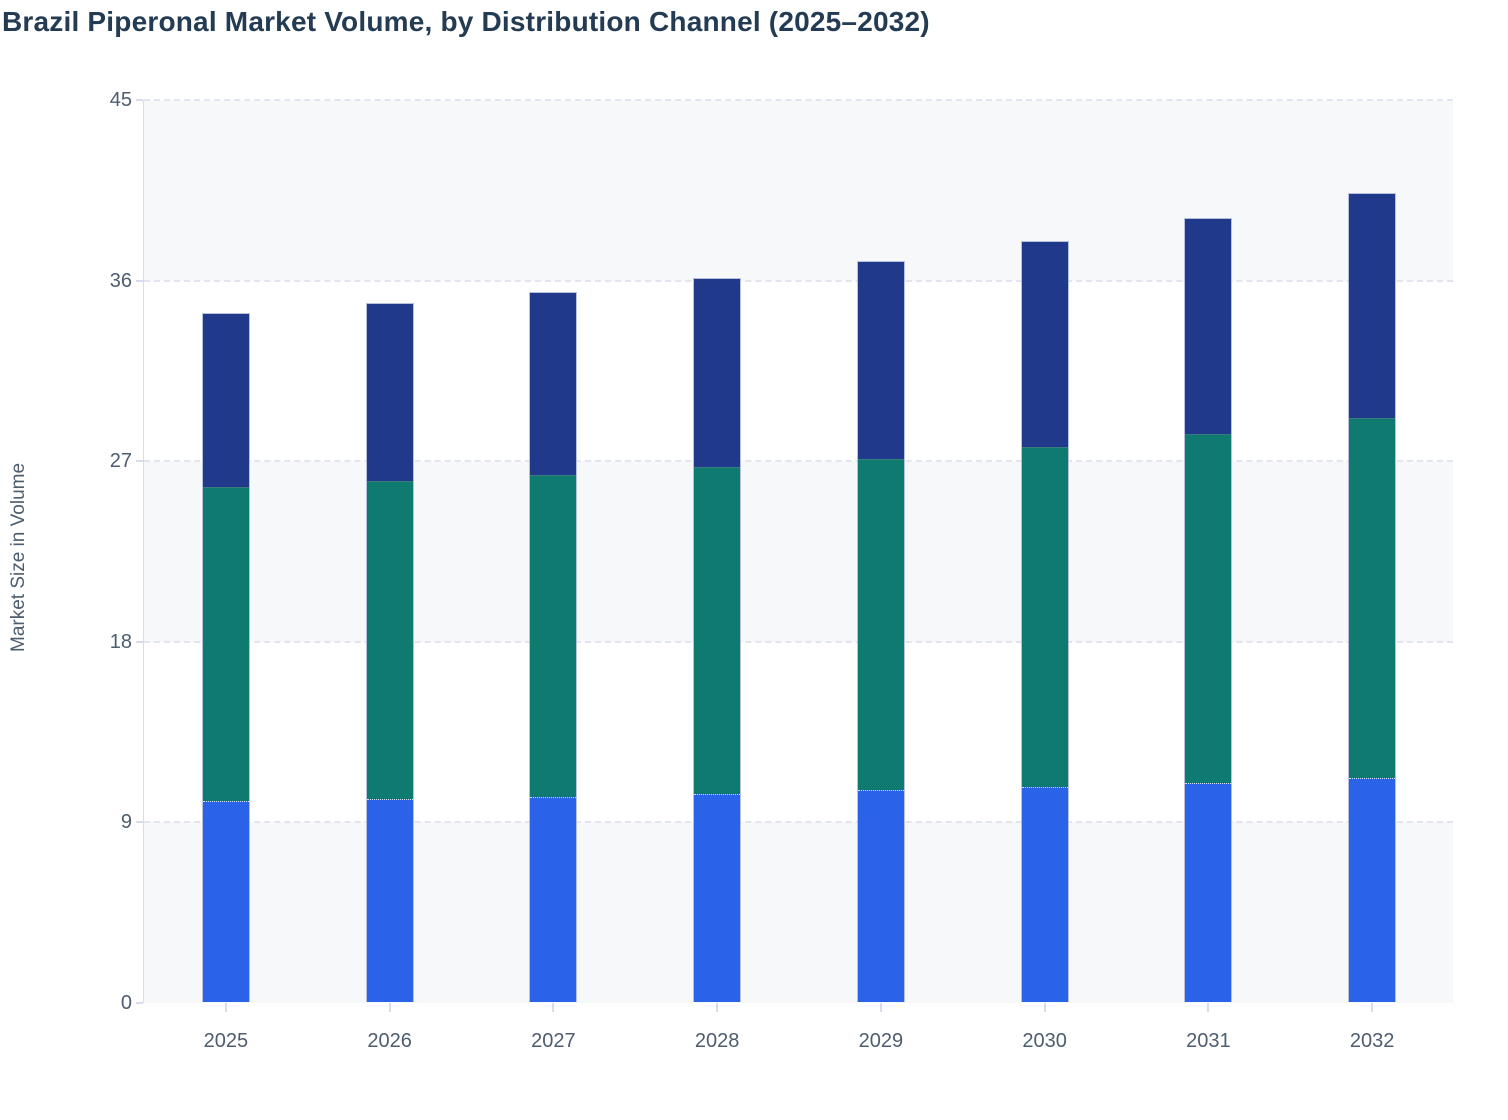 This screenshot has height=1120, width=1508. What do you see at coordinates (1208, 1041) in the screenshot?
I see `x-tick-label-2031: 2031` at bounding box center [1208, 1041].